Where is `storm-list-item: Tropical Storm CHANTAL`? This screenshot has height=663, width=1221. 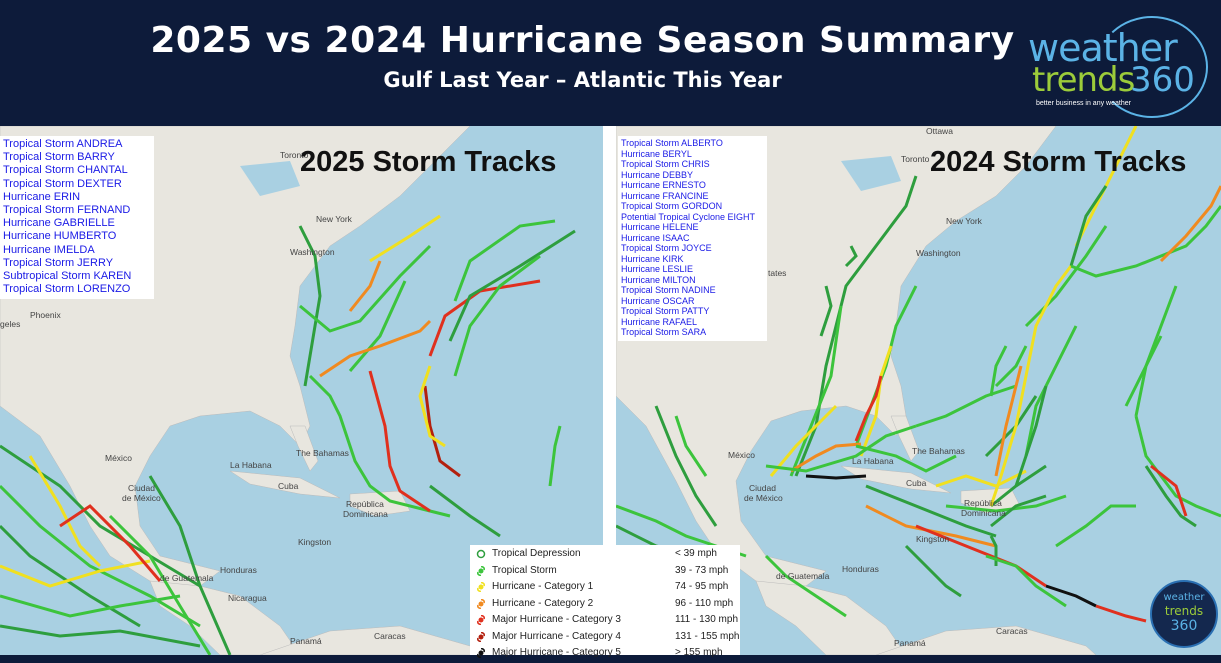 storm-list-item: Tropical Storm CHANTAL is located at coordinates (65, 170).